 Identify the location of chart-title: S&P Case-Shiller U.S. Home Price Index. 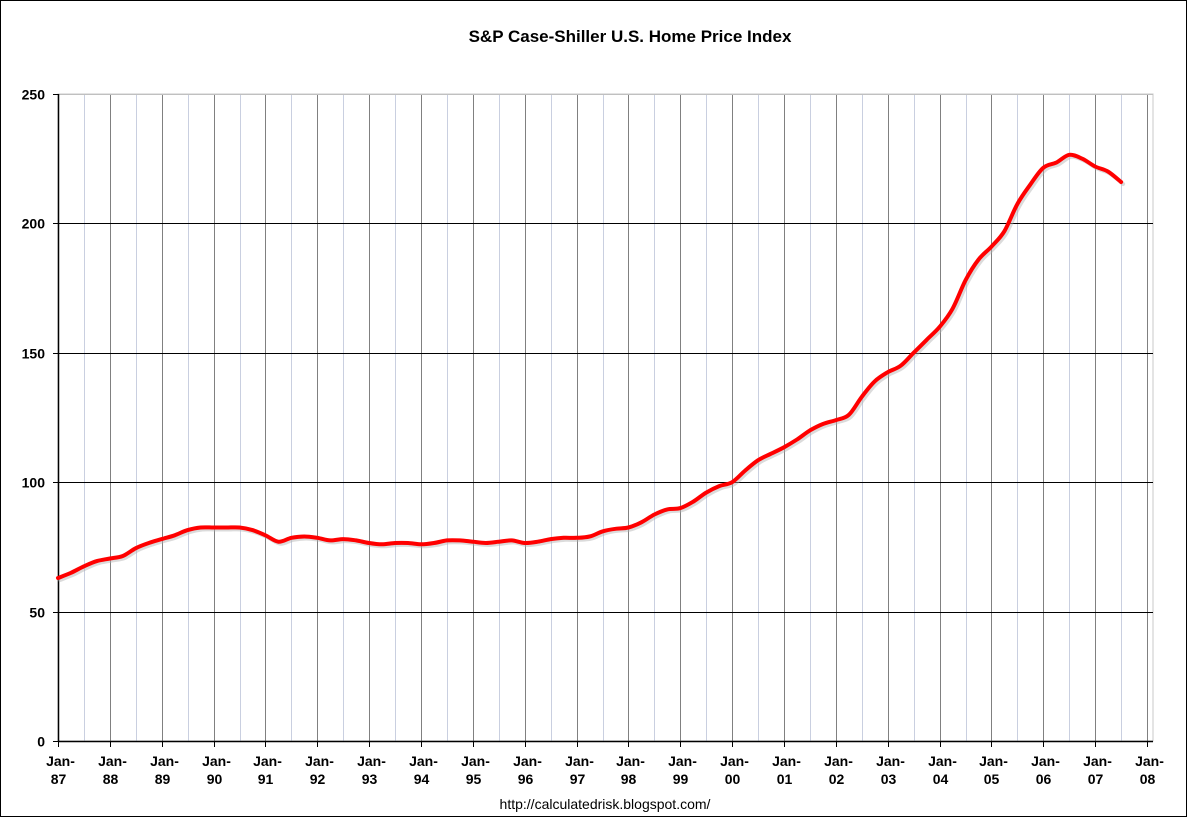
(630, 36).